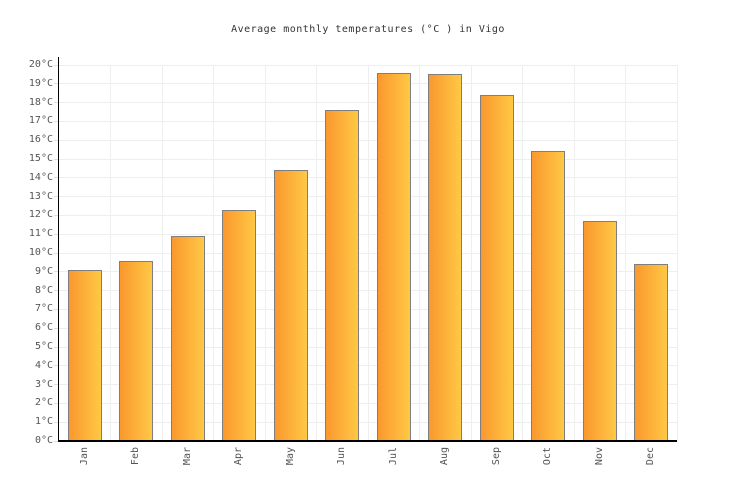  What do you see at coordinates (40, 140) in the screenshot?
I see `y-axis-label: 16°C` at bounding box center [40, 140].